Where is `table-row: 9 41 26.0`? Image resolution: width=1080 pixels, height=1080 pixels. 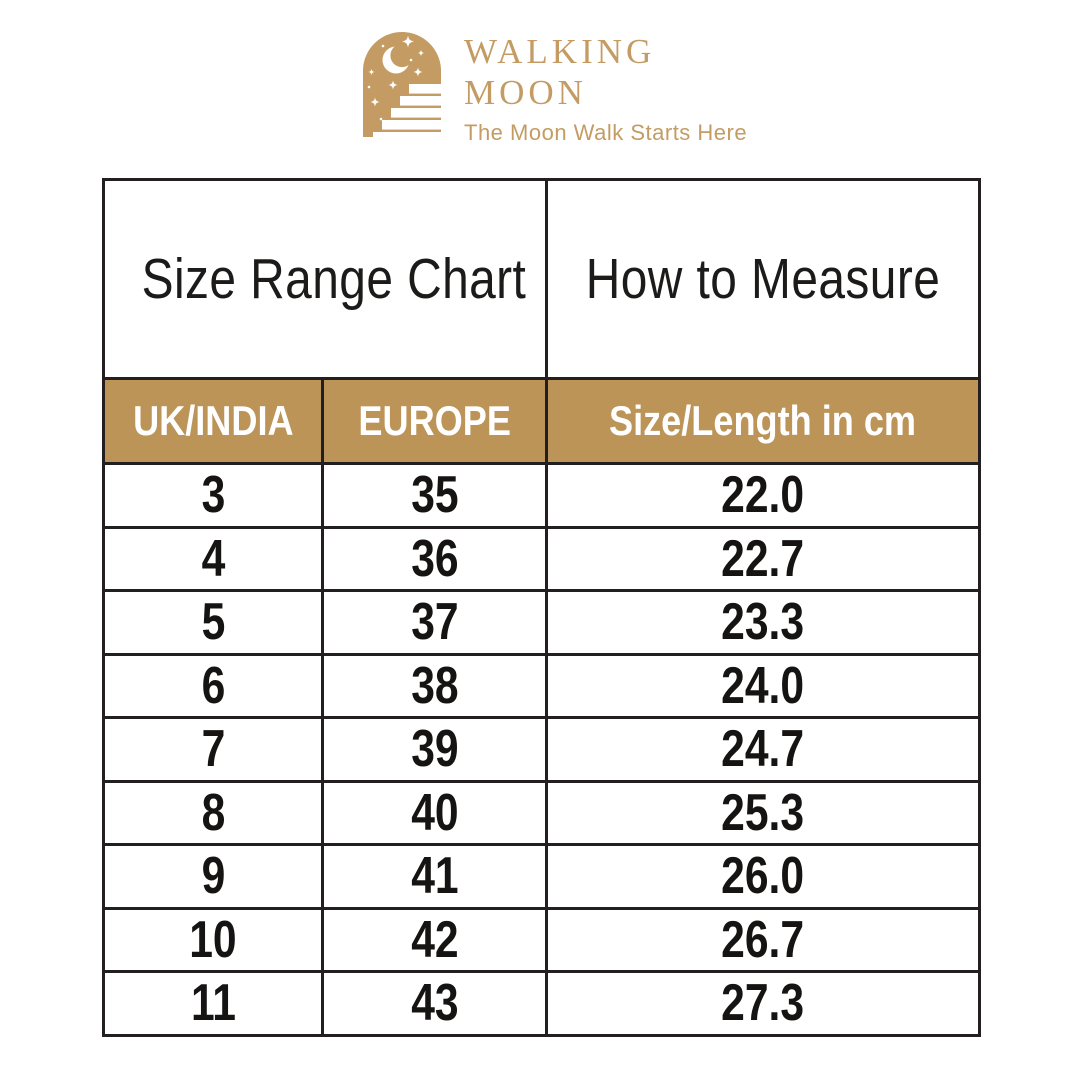 table-row: 9 41 26.0 is located at coordinates (541, 876).